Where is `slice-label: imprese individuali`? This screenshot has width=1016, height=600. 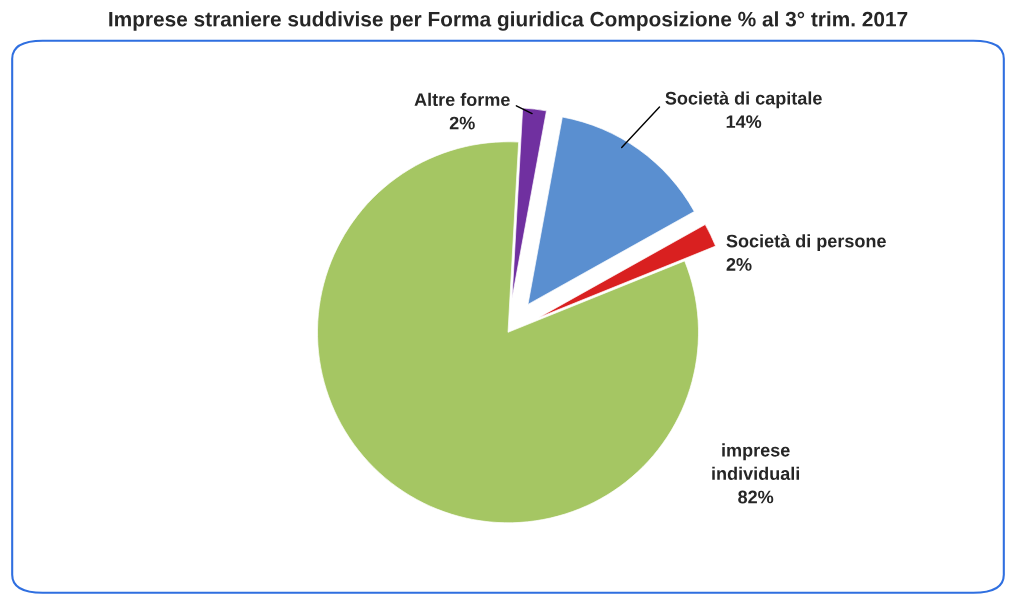 slice-label: imprese individuali is located at coordinates (756, 462).